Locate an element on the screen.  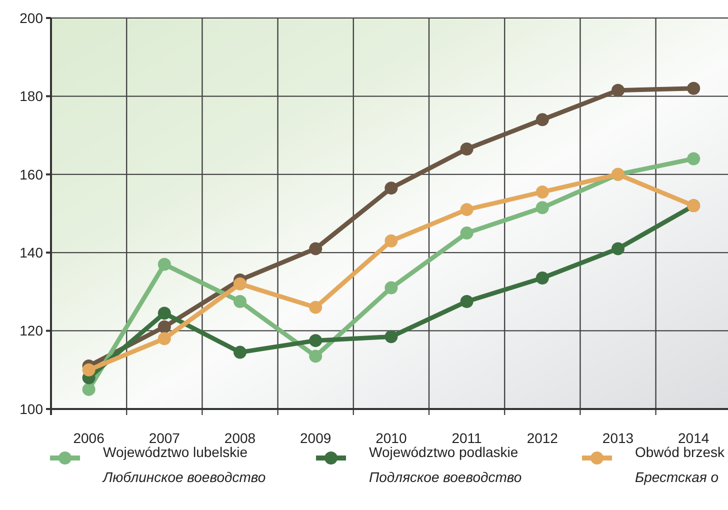
y-tick-label: 100 is located at coordinates (32, 408).